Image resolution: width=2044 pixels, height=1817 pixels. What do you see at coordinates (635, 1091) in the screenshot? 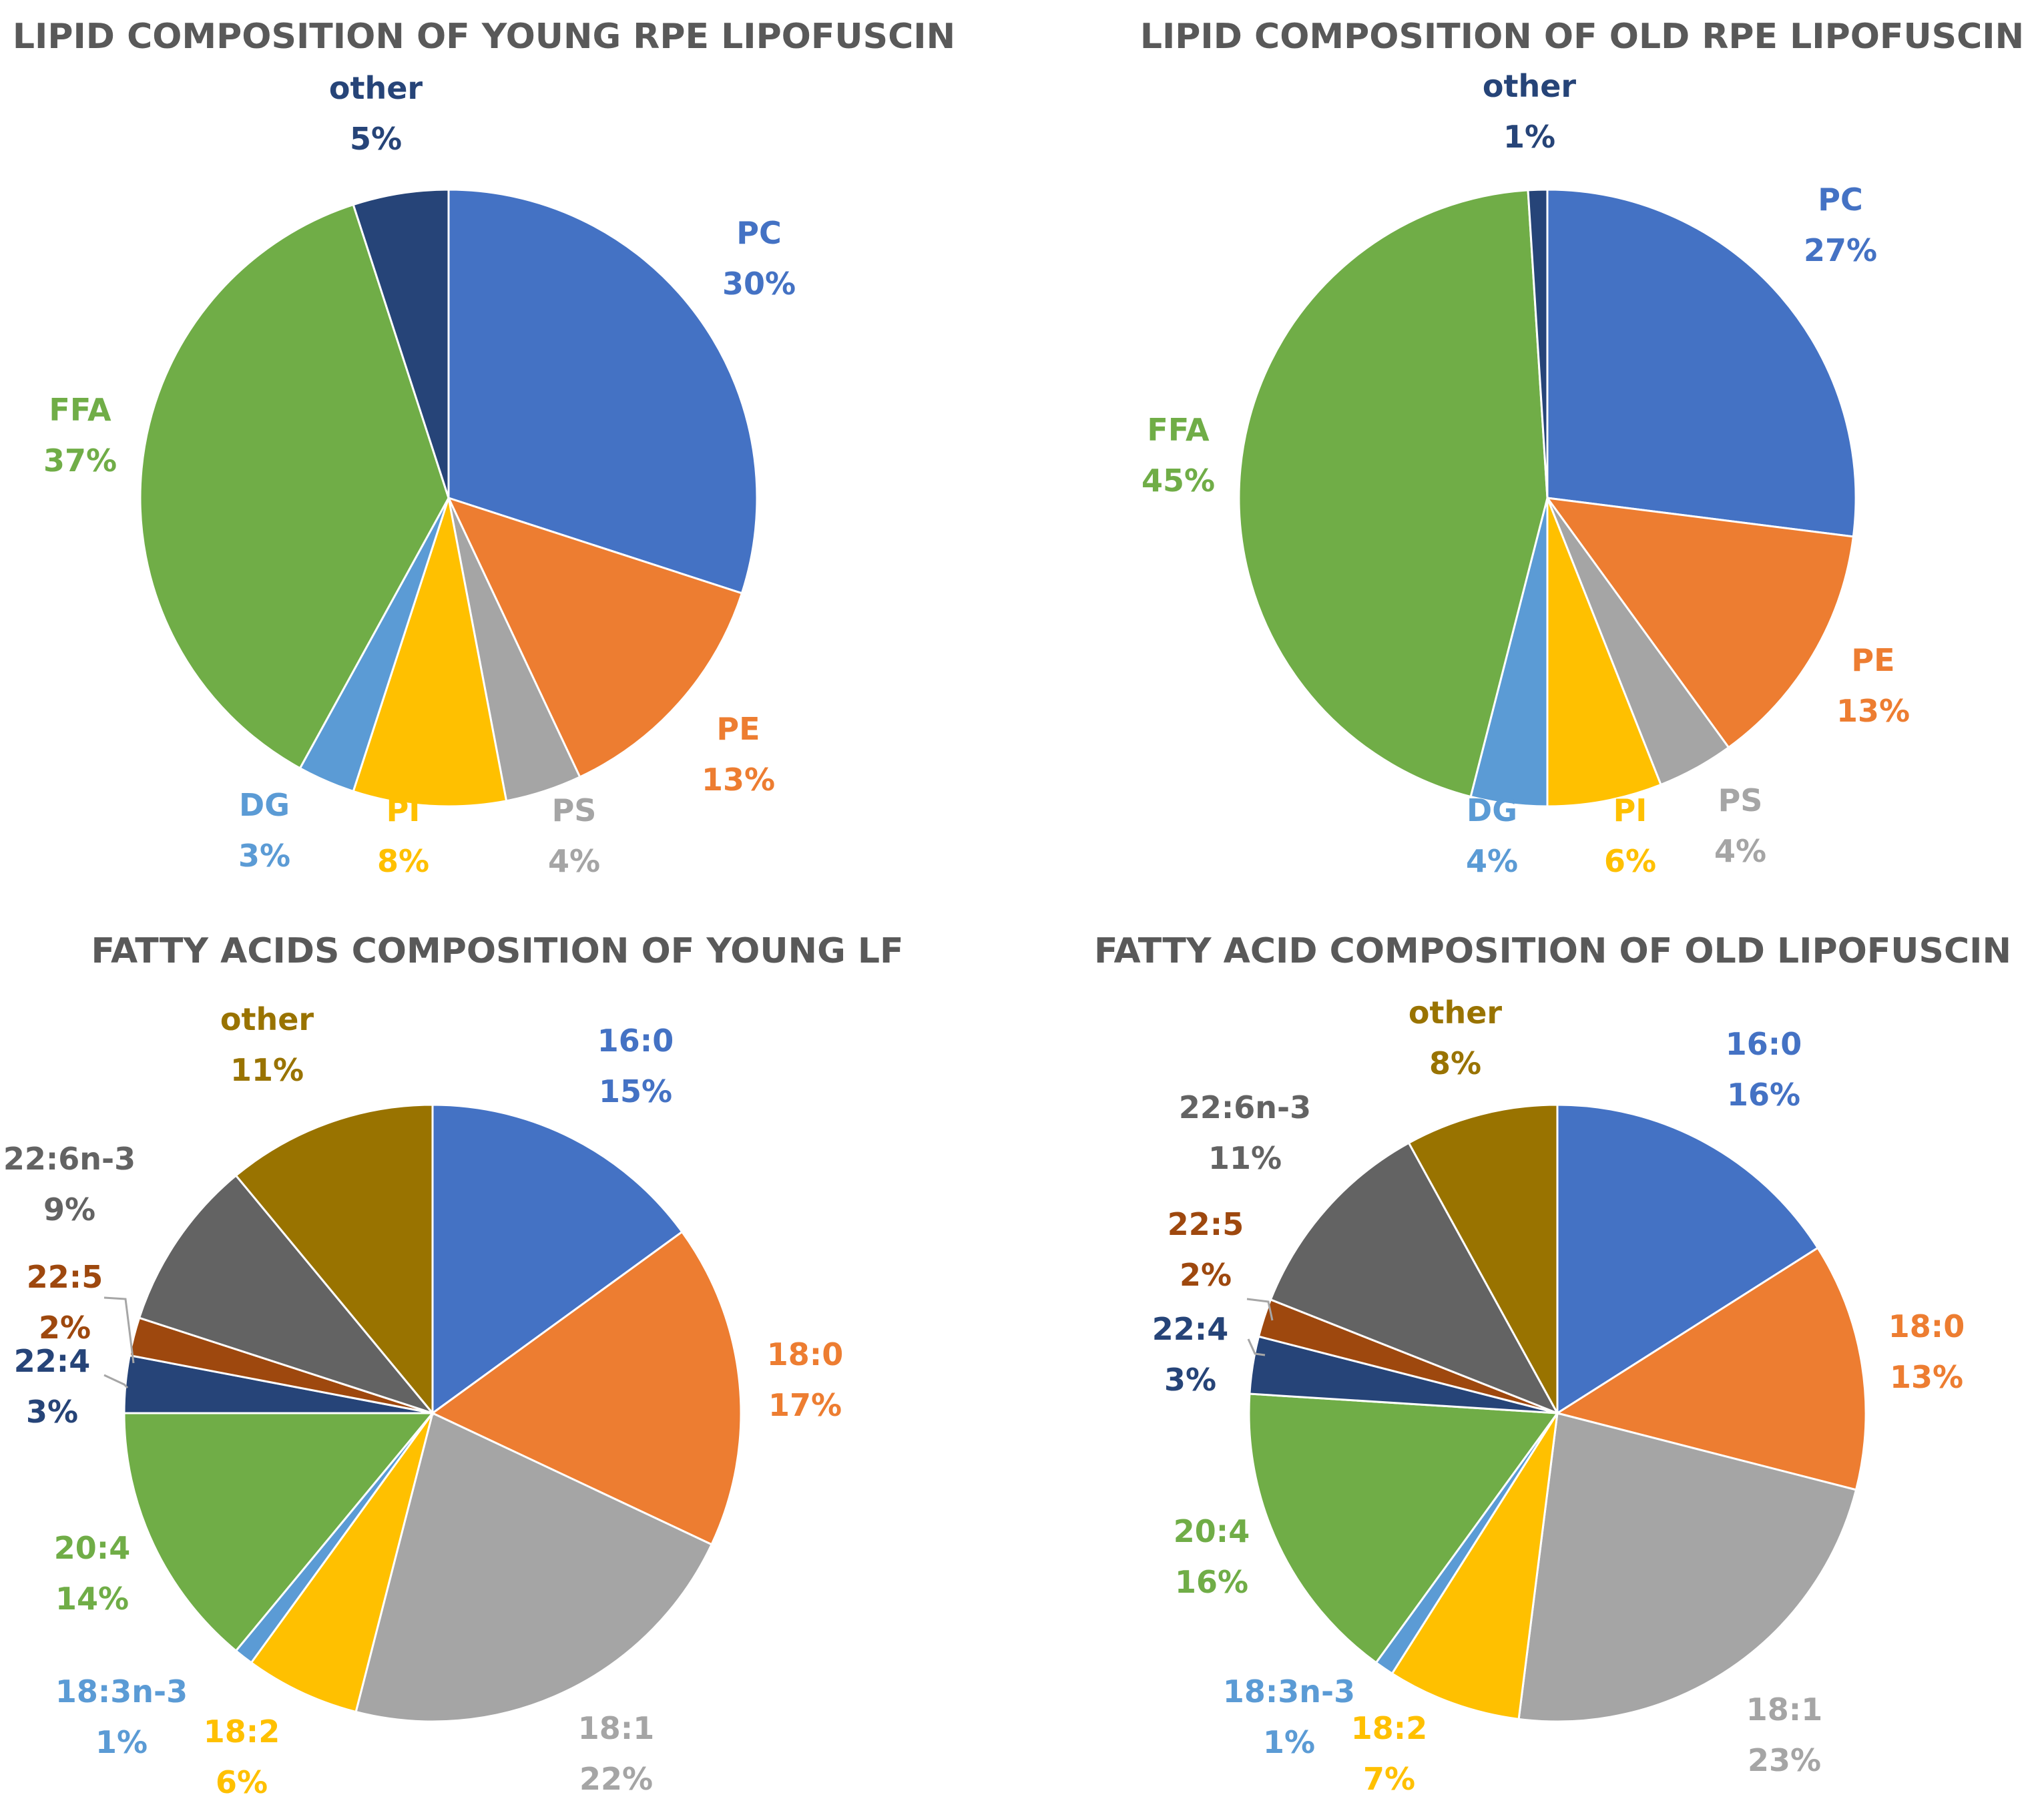
I see `data-label-value-16-0: 15%` at bounding box center [635, 1091].